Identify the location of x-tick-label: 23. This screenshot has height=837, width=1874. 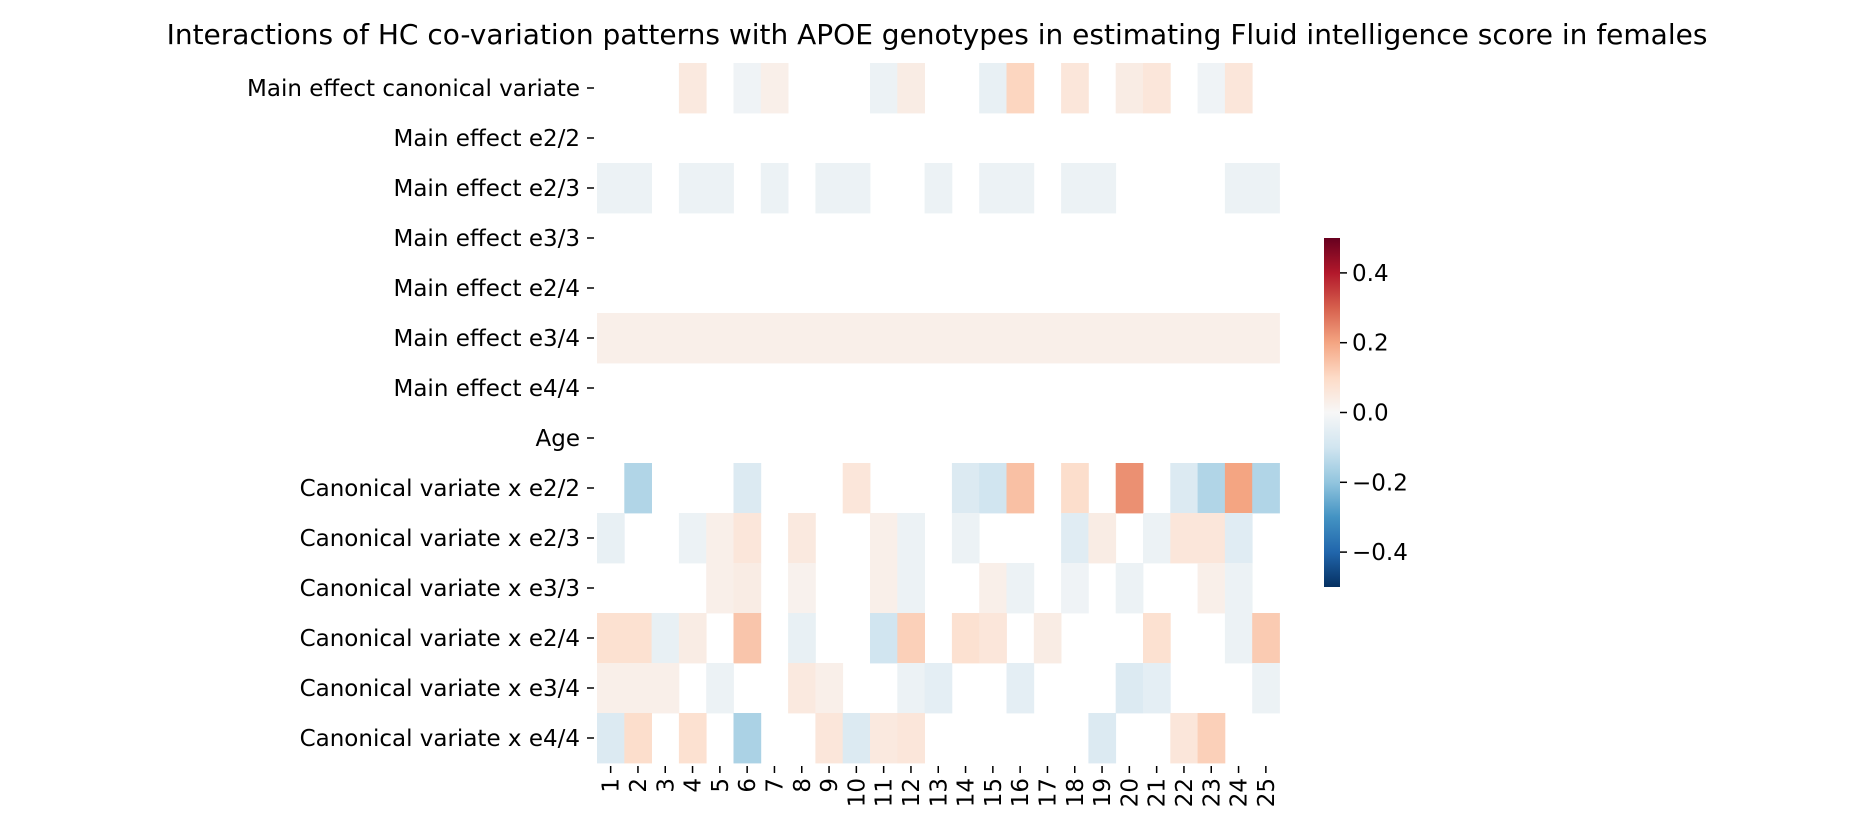
(1212, 792).